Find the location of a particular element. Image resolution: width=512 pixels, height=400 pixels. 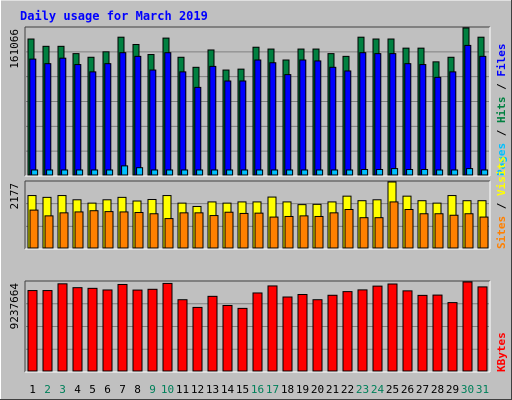

x-tick-label: 18 is located at coordinates (287, 389).